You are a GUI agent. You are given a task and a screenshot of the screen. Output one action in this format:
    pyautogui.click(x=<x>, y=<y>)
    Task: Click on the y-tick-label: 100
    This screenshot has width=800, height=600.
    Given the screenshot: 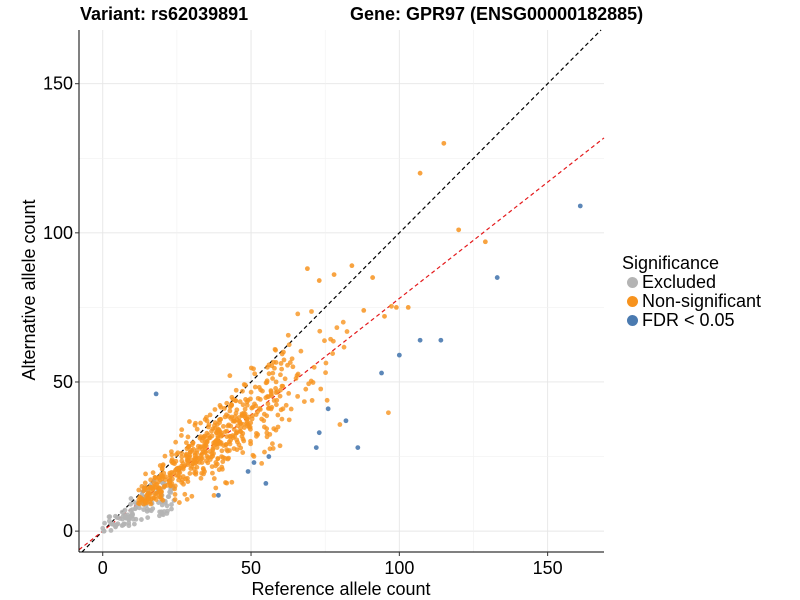 What is the action you would take?
    pyautogui.click(x=58, y=233)
    